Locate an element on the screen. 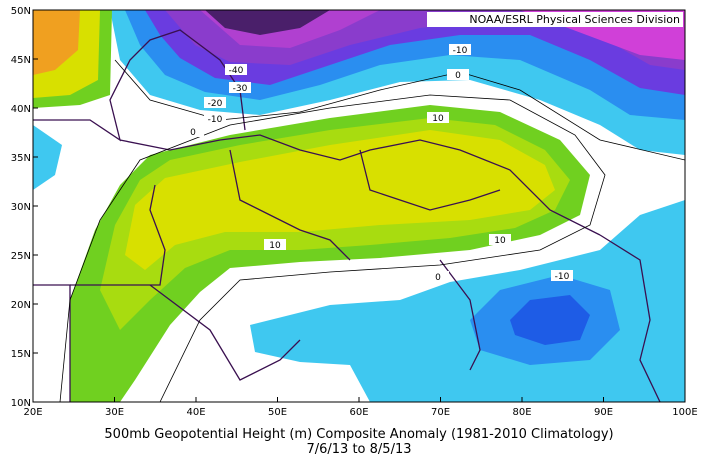 This screenshot has width=702, height=460. latitude-label: 25N is located at coordinates (21, 256).